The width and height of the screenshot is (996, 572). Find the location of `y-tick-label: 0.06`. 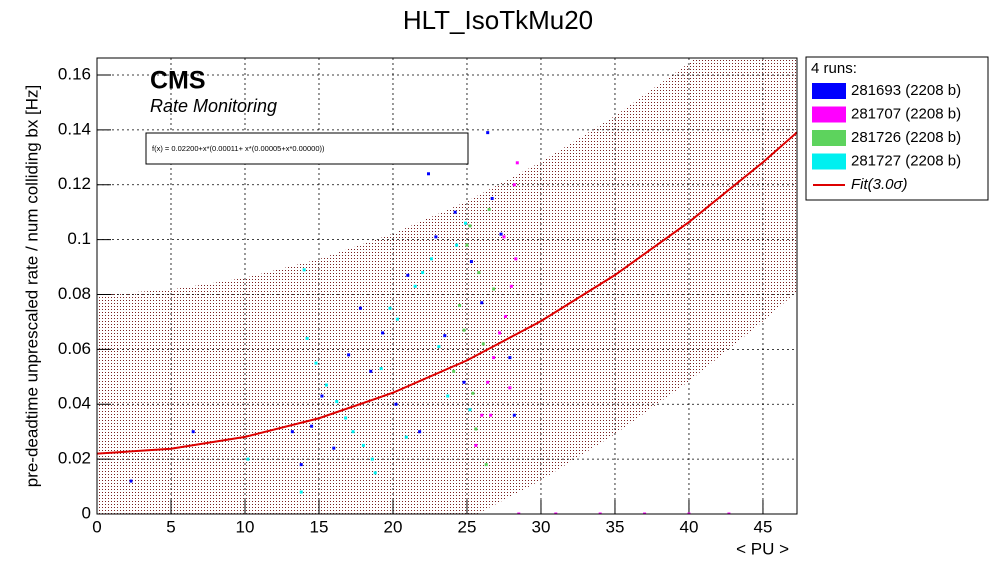

y-tick-label: 0.06 is located at coordinates (74, 348).